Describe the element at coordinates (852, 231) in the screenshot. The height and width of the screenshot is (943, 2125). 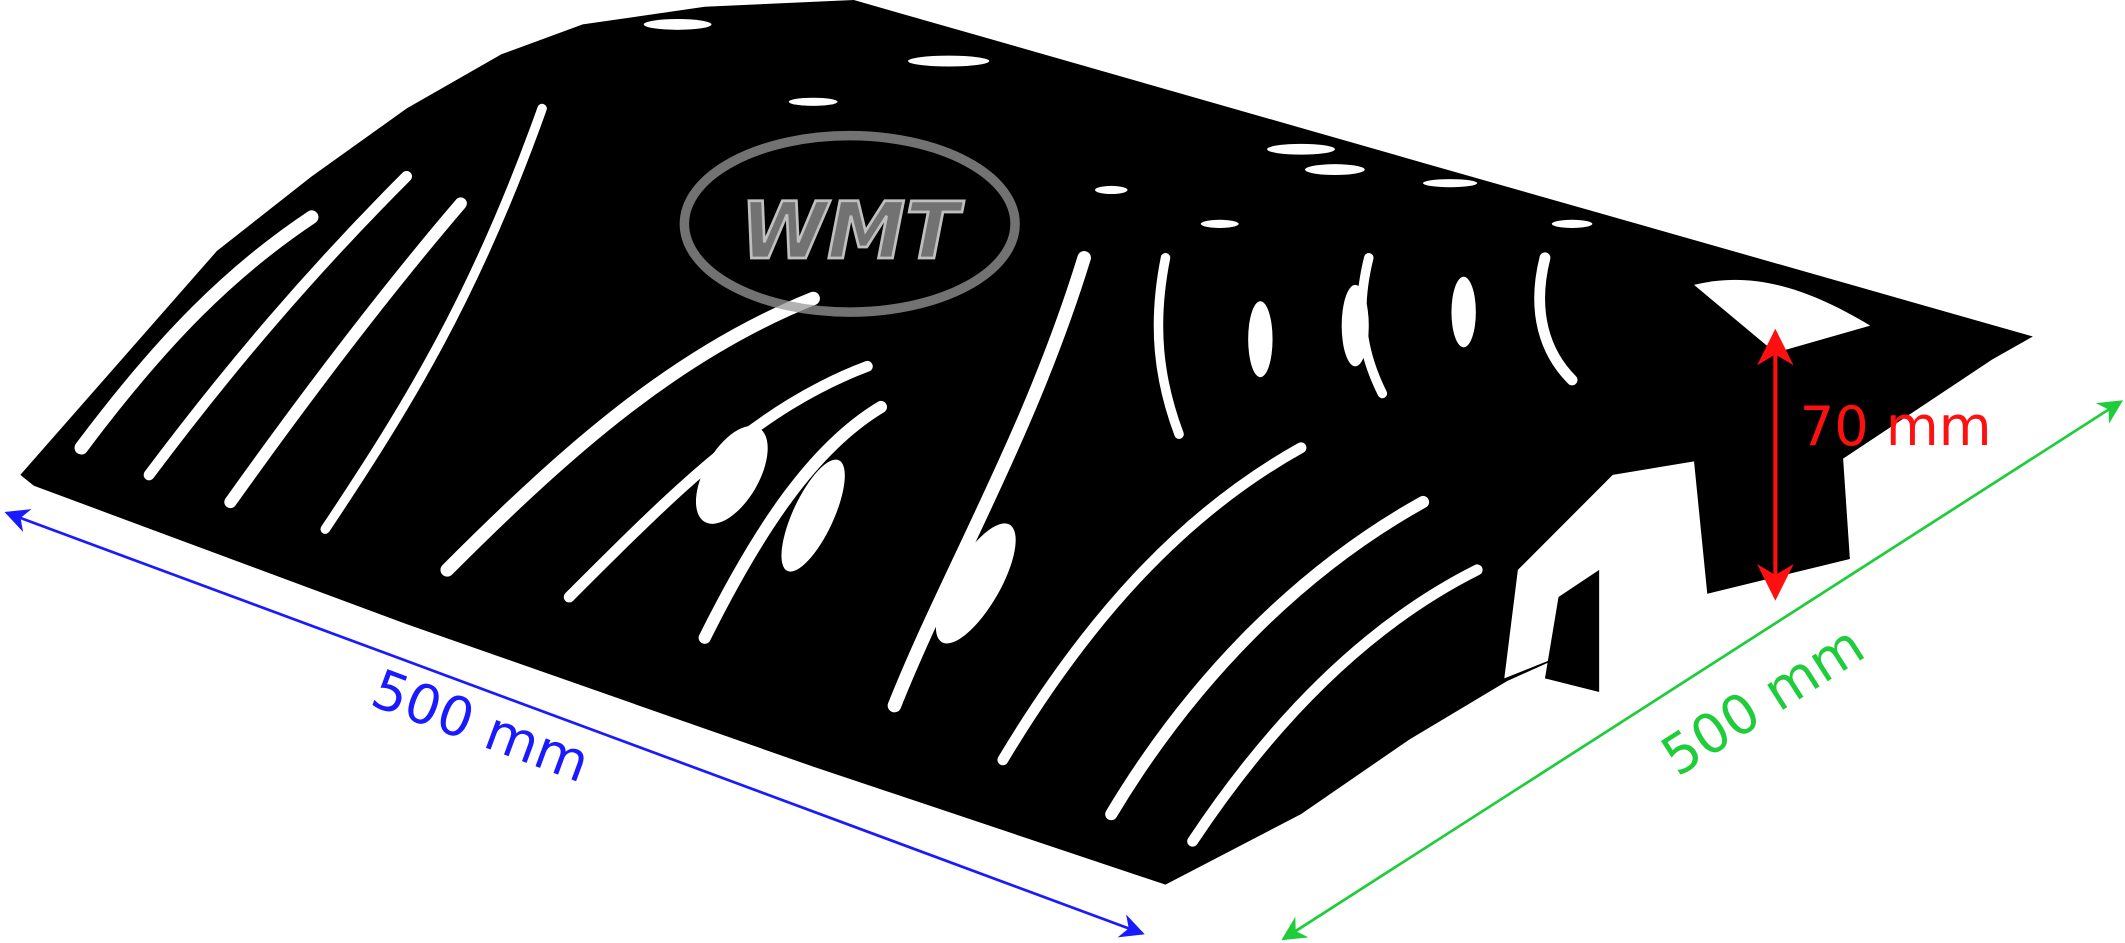
I see `logo-text: WMT` at that location.